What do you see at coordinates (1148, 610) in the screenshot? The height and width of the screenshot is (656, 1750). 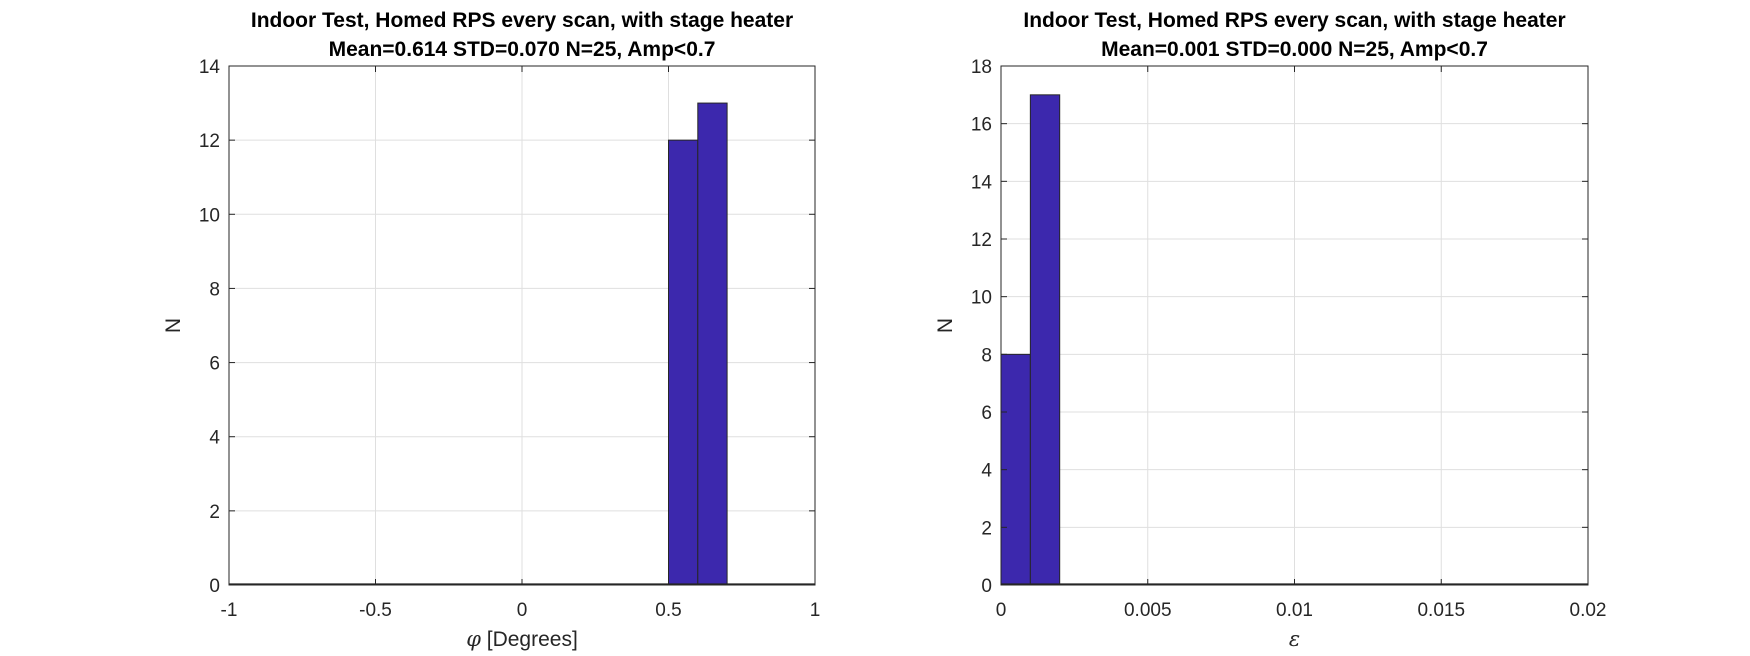 I see `x-tick-label: 0.005` at bounding box center [1148, 610].